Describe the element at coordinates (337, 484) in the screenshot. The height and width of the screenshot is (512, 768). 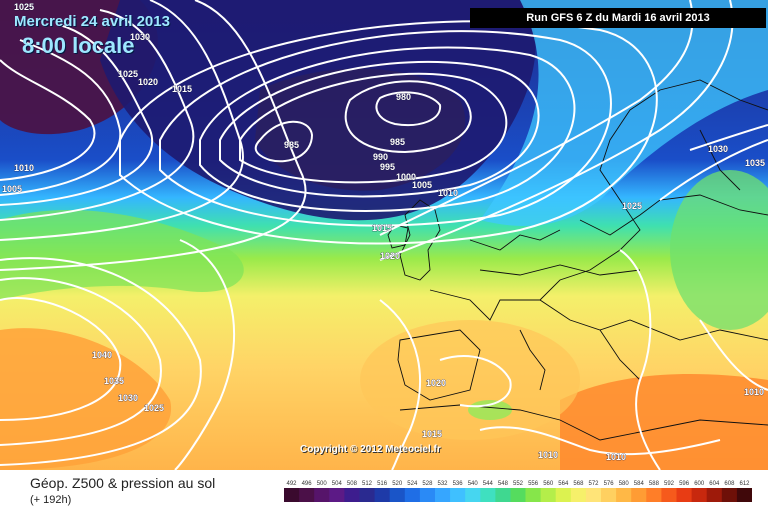
I see `legend-value: 504` at that location.